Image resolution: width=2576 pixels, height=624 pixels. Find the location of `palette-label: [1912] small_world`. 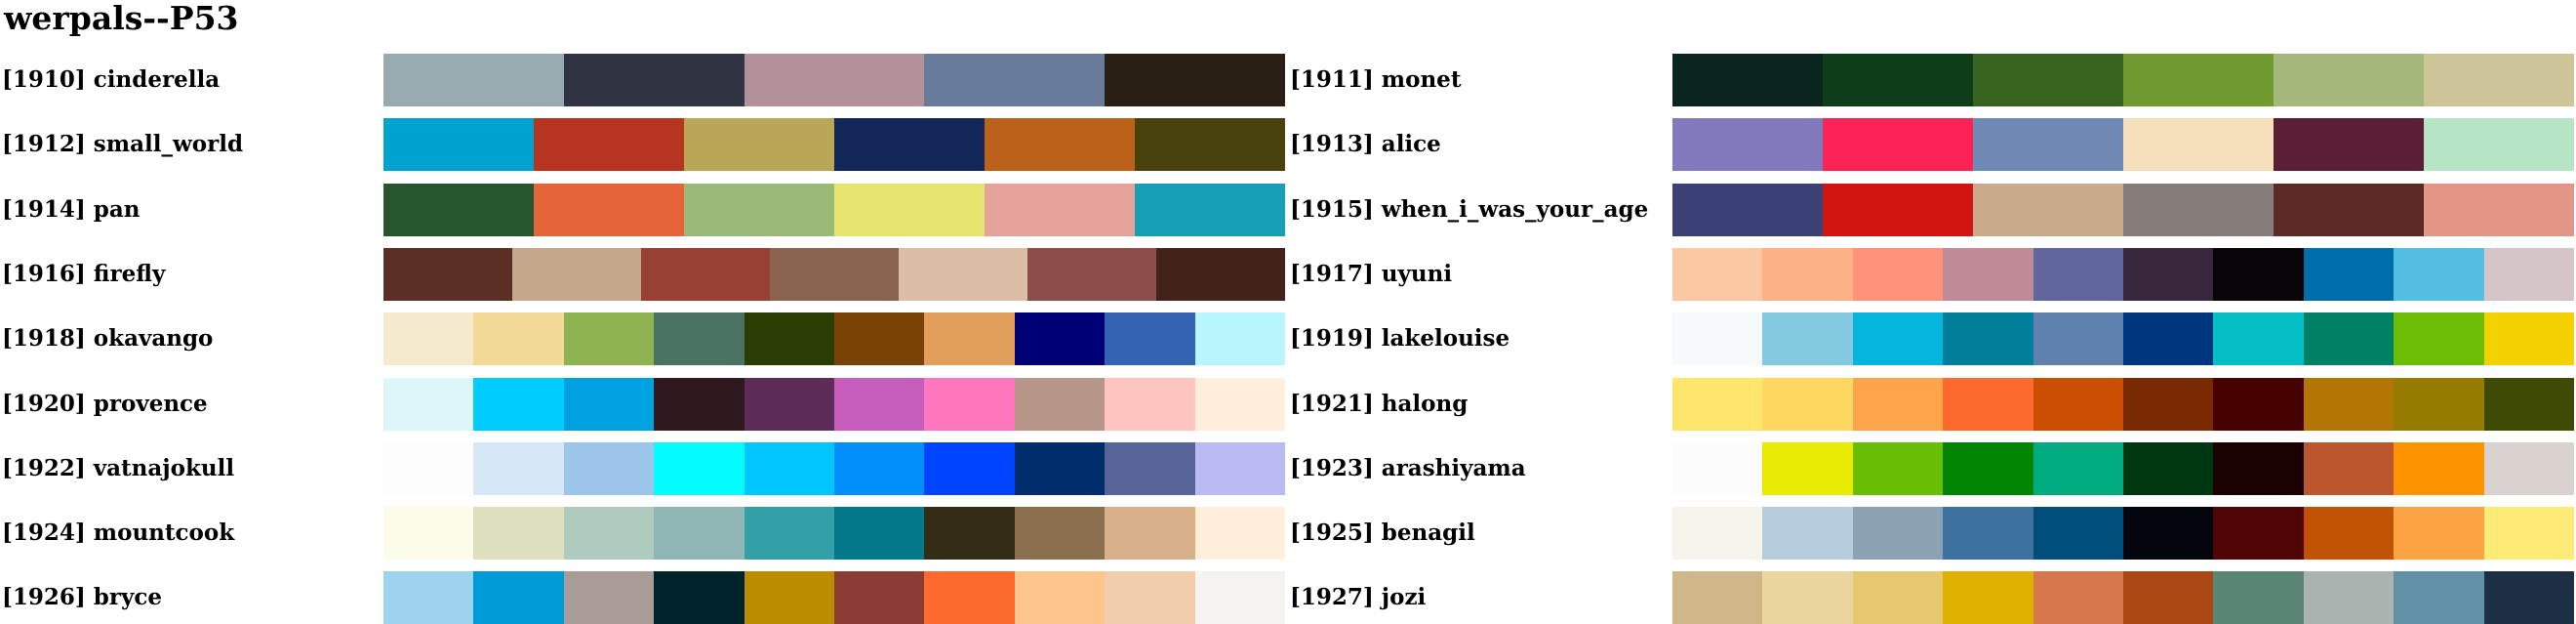

palette-label: [1912] small_world is located at coordinates (123, 144).